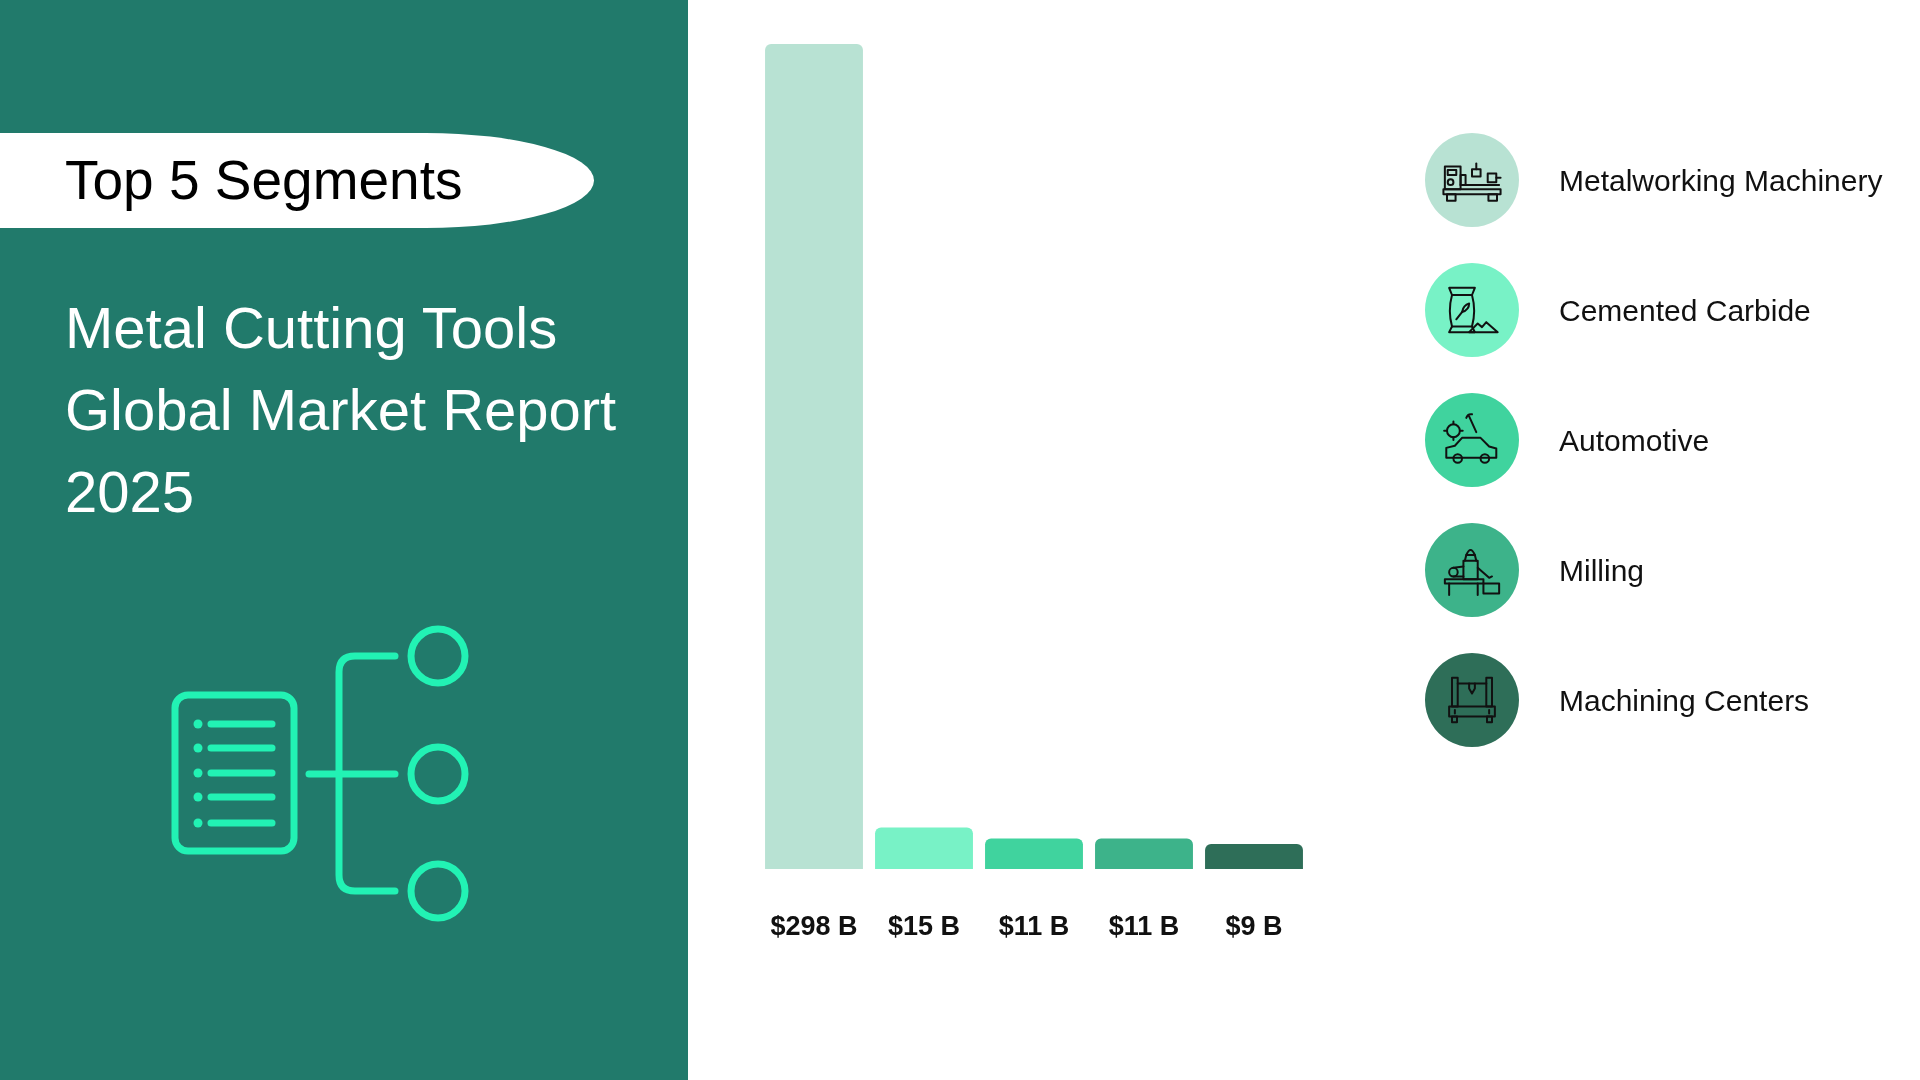 This screenshot has width=1920, height=1080. I want to click on data-label: $15 B, so click(924, 925).